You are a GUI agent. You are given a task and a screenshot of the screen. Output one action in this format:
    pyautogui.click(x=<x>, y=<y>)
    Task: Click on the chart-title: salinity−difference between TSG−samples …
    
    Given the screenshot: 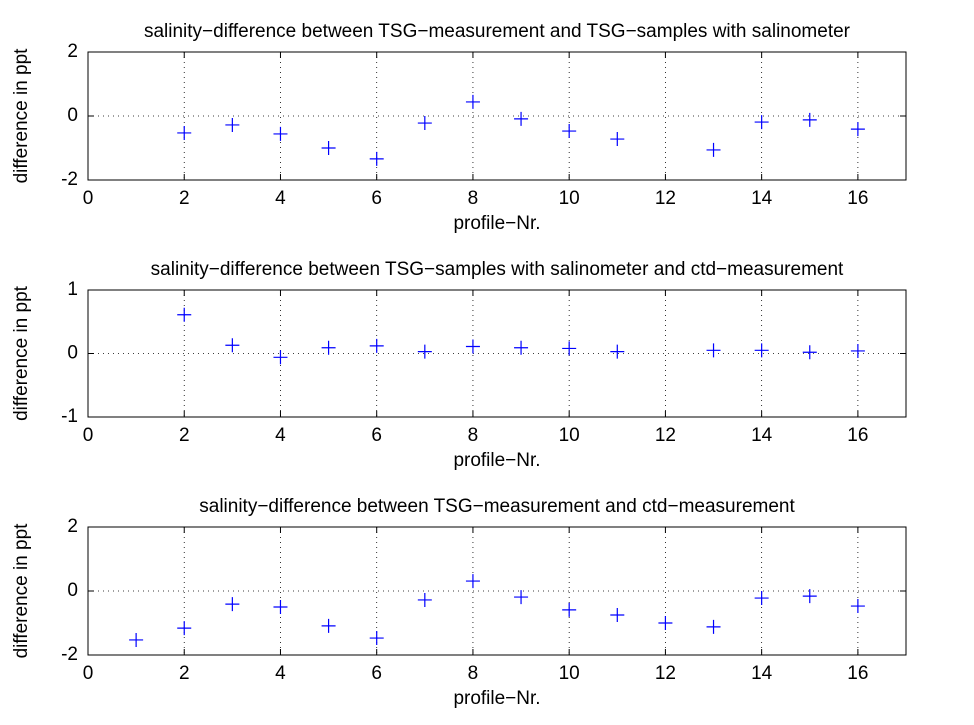 What is the action you would take?
    pyautogui.click(x=497, y=269)
    